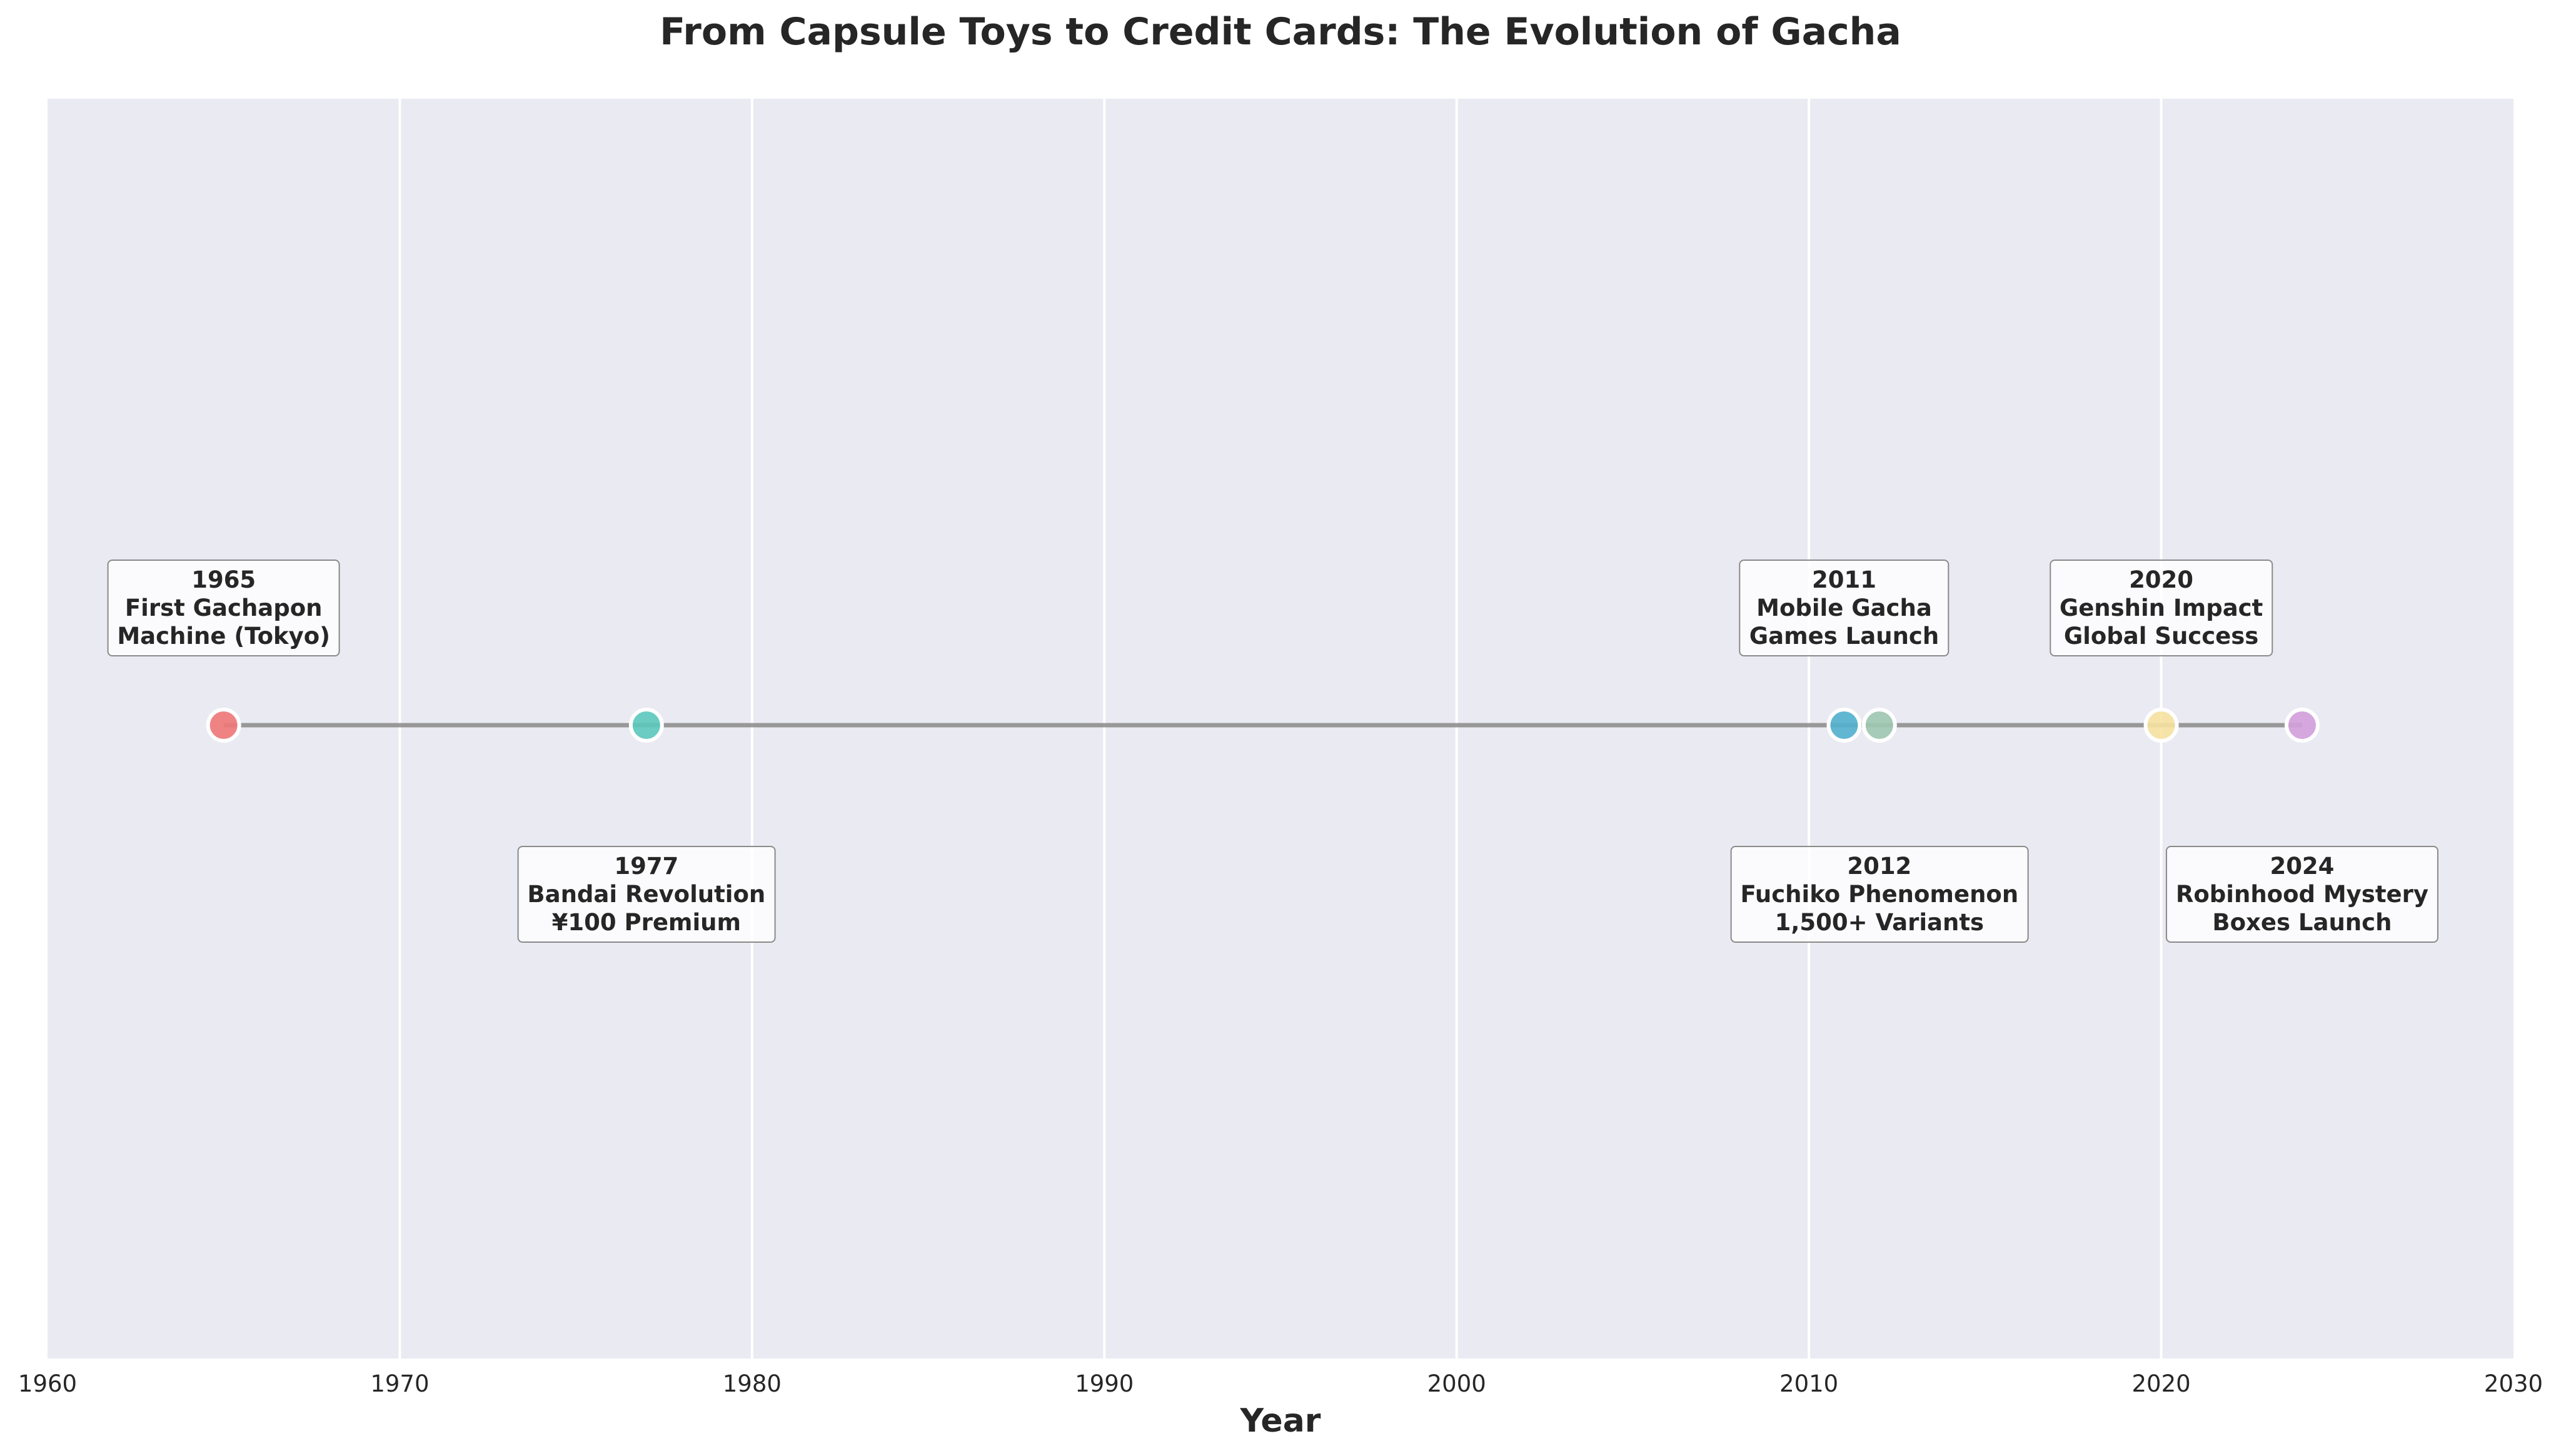 This screenshot has height=1456, width=2561. What do you see at coordinates (224, 636) in the screenshot?
I see `event-description-line: Machine (Tokyo)` at bounding box center [224, 636].